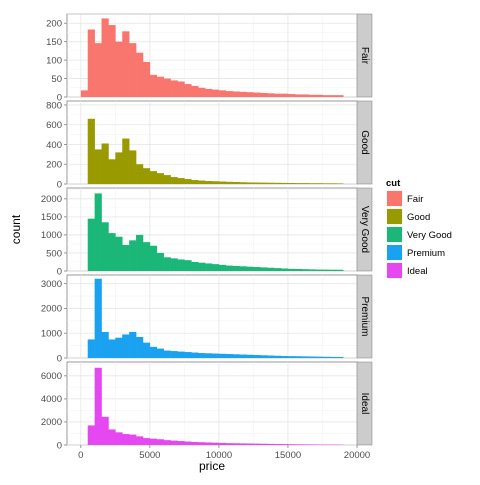  What do you see at coordinates (54, 145) in the screenshot?
I see `y-tick-label-good: 400` at bounding box center [54, 145].